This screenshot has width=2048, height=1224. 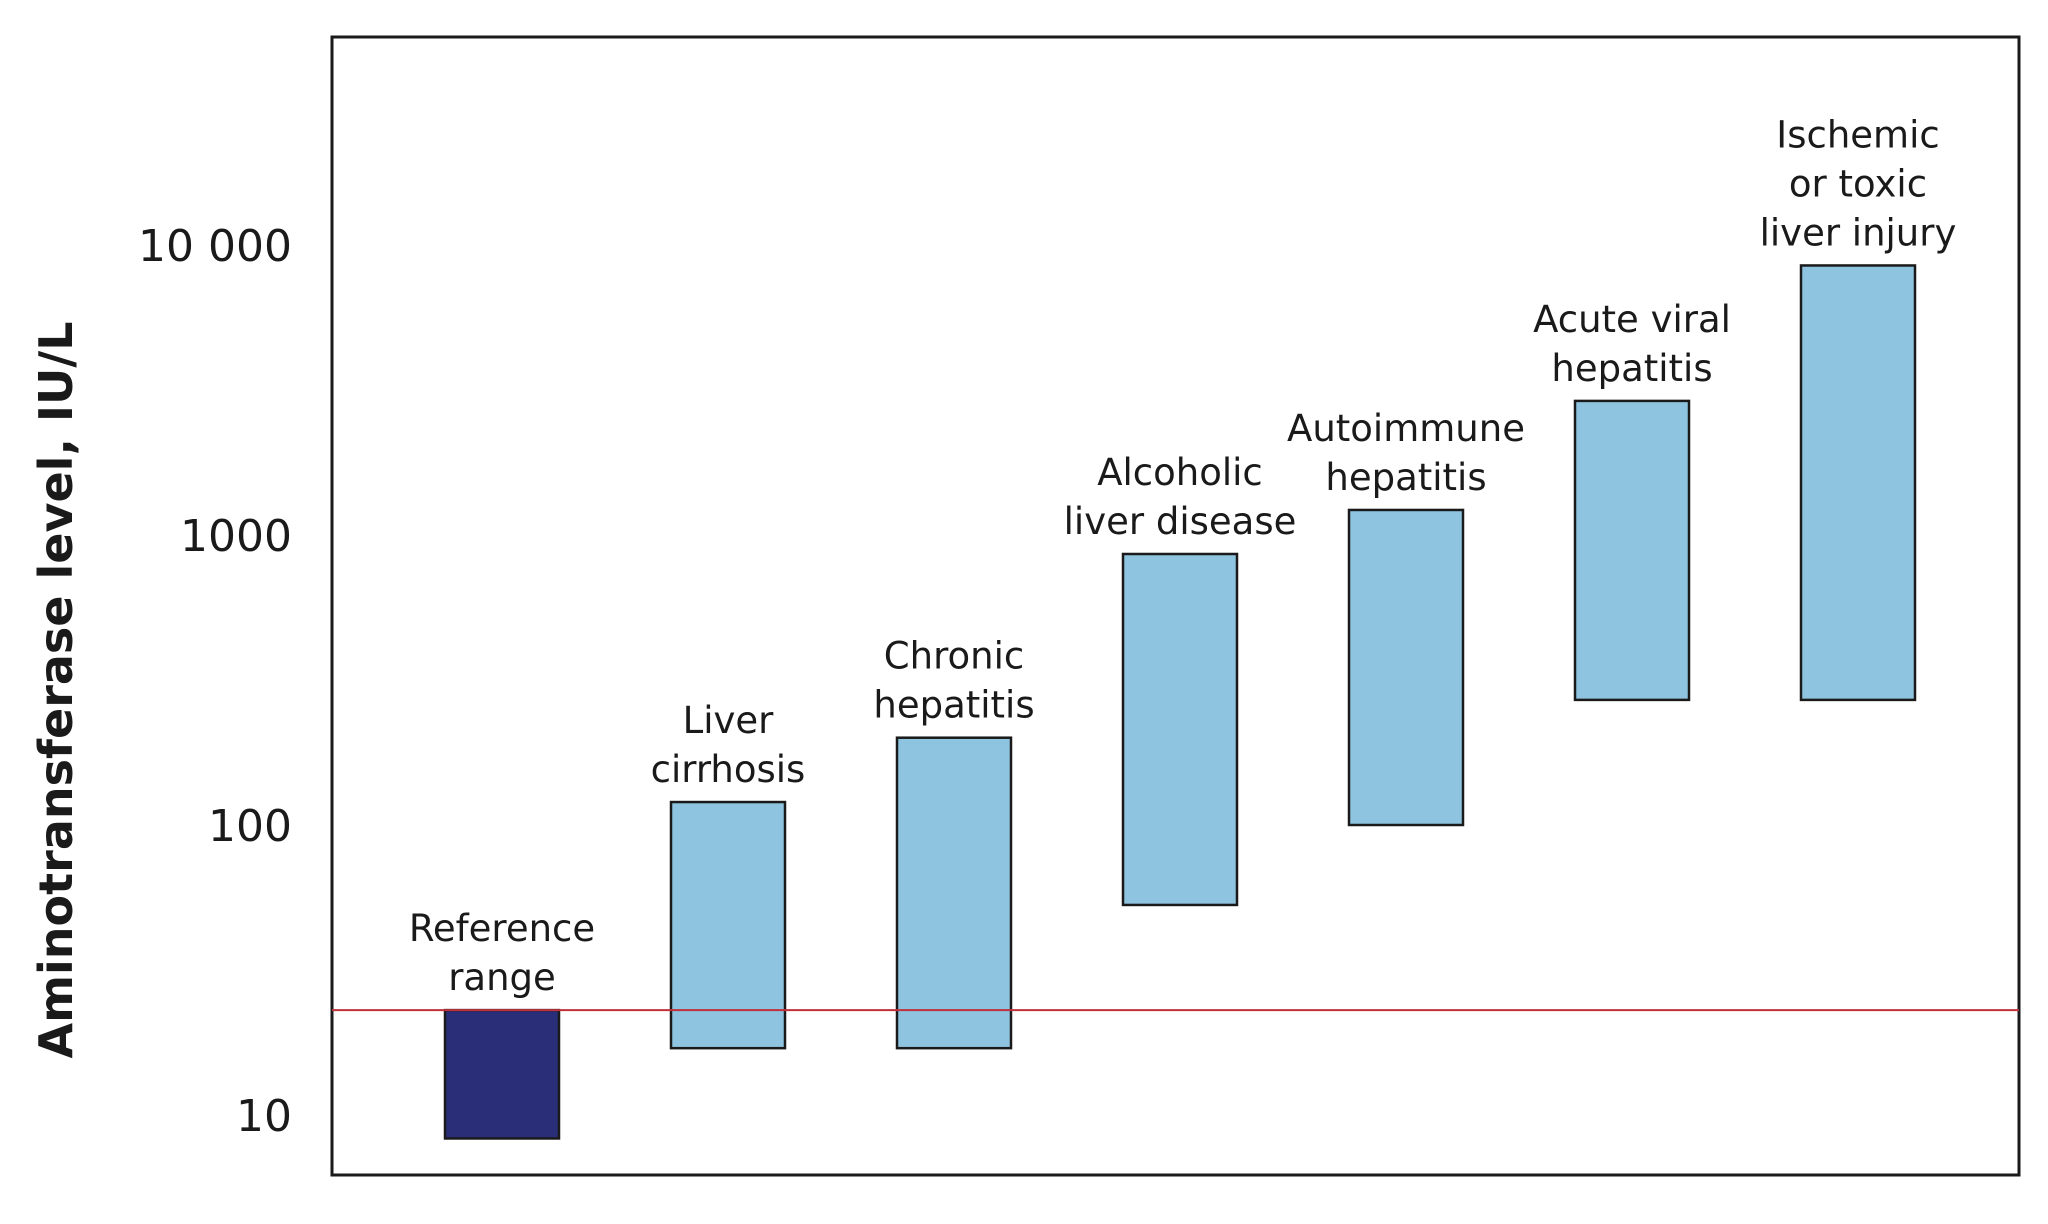 What do you see at coordinates (1632, 319) in the screenshot?
I see `bar-label-line: Acute viral` at bounding box center [1632, 319].